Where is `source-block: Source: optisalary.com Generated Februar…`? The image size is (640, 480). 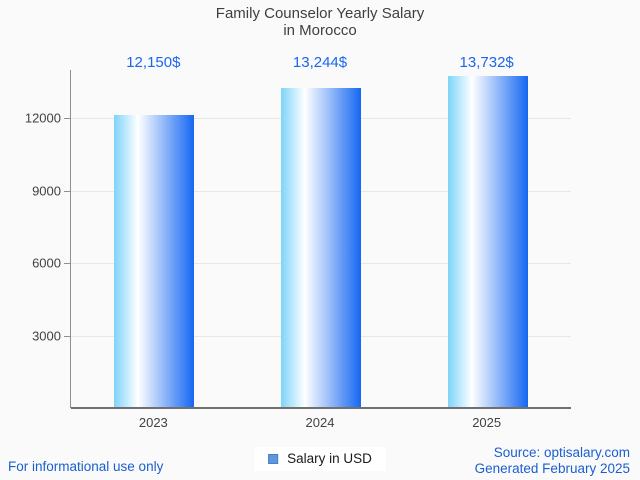 source-block: Source: optisalary.com Generated Februar… is located at coordinates (552, 460).